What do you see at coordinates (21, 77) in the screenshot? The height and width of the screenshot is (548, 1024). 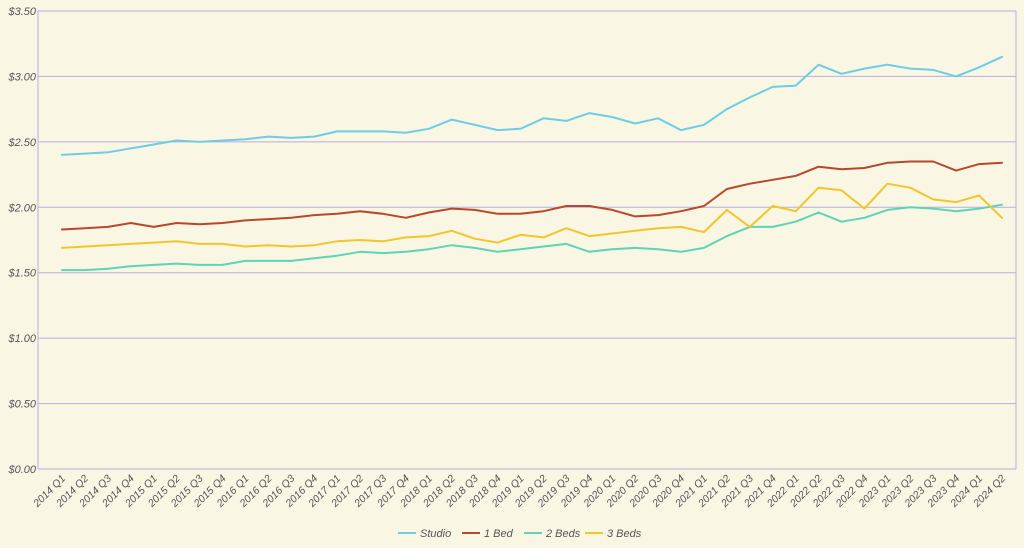 I see `y-tick-label: $3.00` at bounding box center [21, 77].